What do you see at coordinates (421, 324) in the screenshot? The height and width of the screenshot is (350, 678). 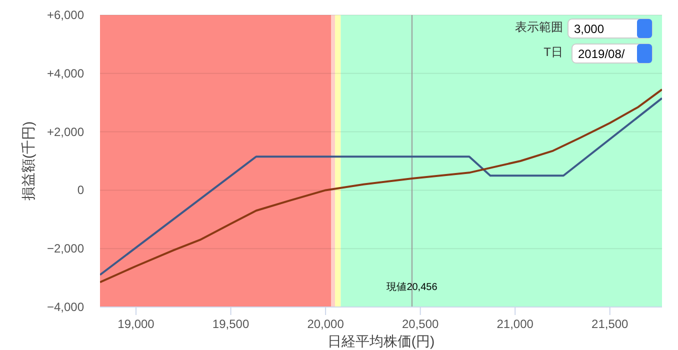 I see `x-tick-label: 20,500` at bounding box center [421, 324].